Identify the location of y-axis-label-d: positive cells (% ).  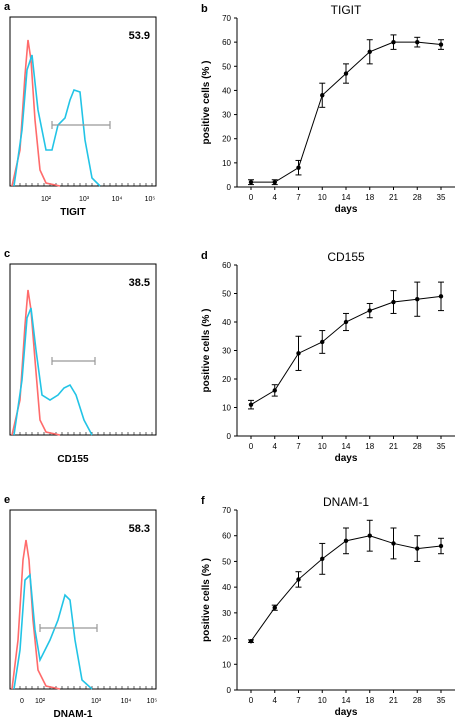
(206, 351).